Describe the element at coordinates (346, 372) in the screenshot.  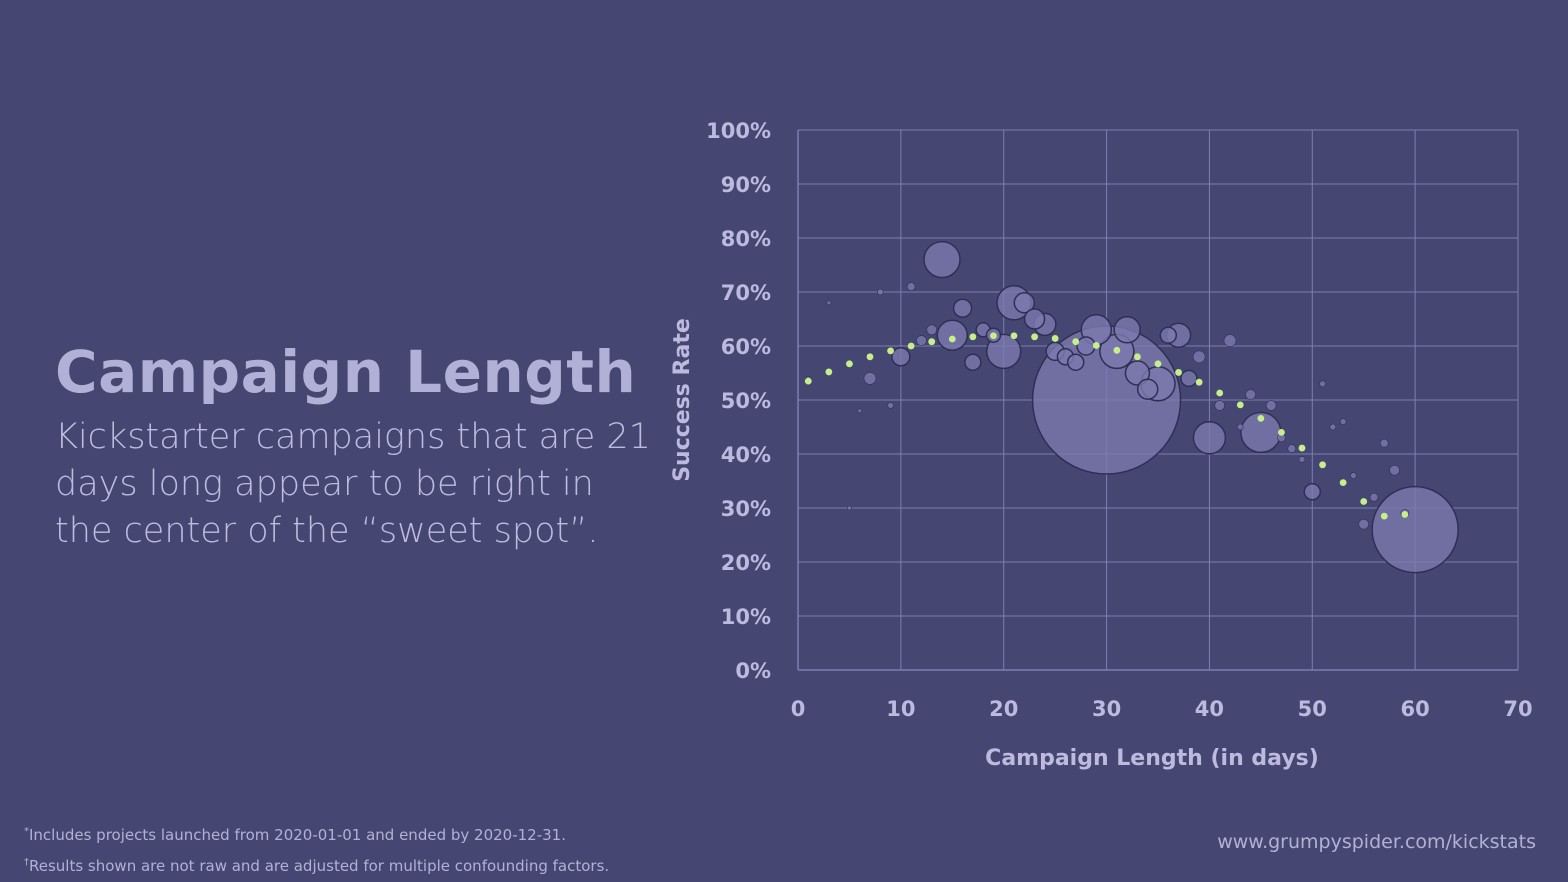
I see `page-title: Campaign Length` at that location.